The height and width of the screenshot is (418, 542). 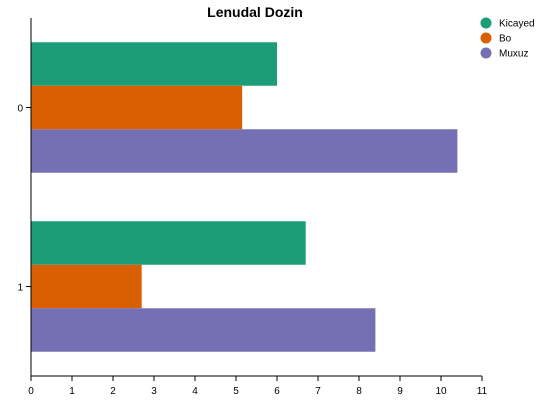 I want to click on x-tick-label: 4, so click(x=195, y=391).